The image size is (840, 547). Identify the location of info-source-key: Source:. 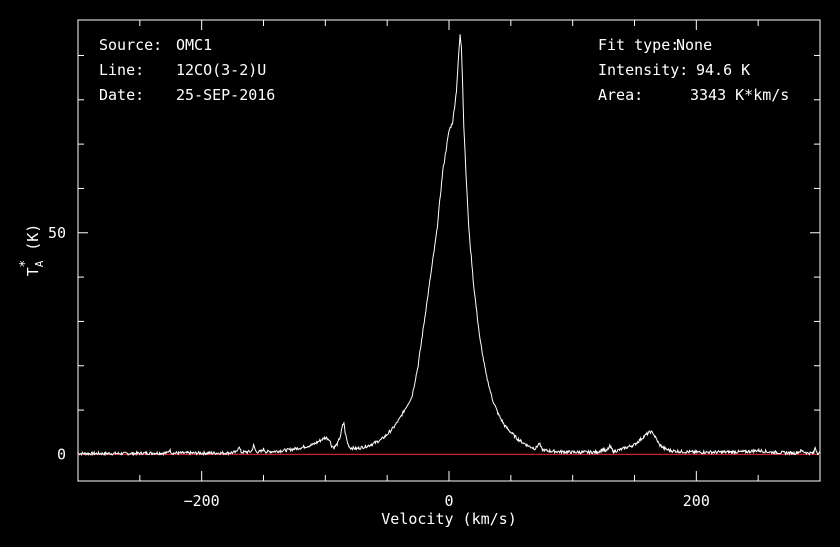
(130, 45).